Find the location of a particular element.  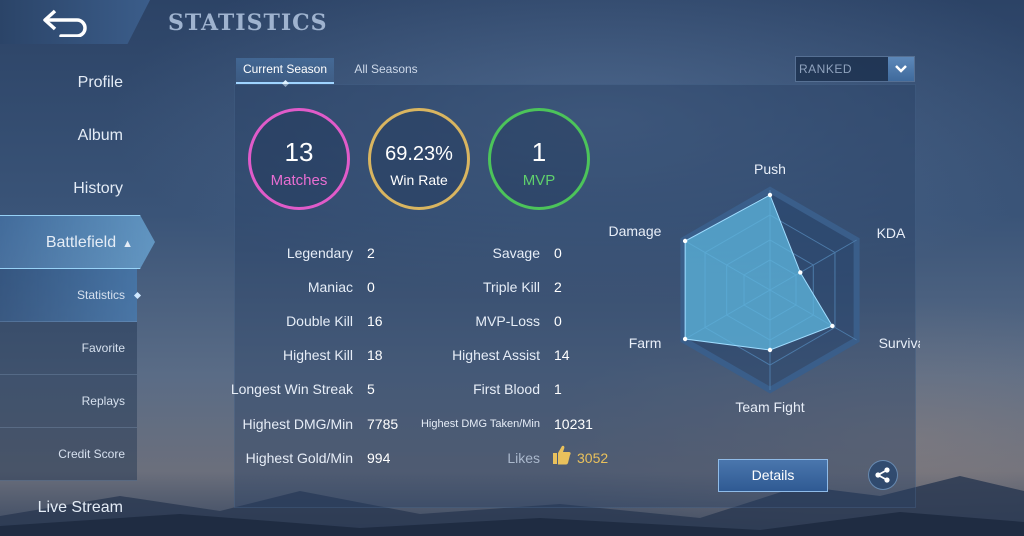

stat-label: Double Kill is located at coordinates (319, 321).